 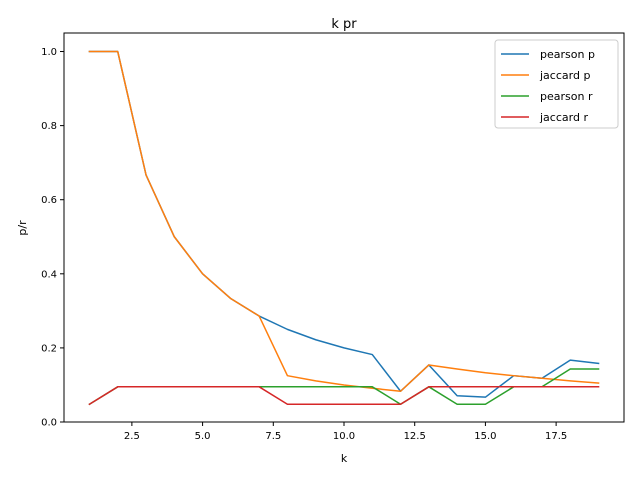 What do you see at coordinates (49, 52) in the screenshot?
I see `y-tick-label: 1.0` at bounding box center [49, 52].